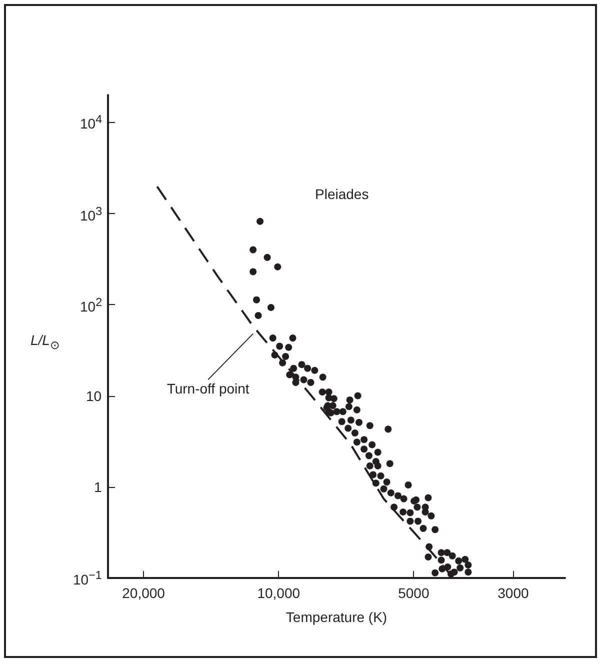  Describe the element at coordinates (208, 388) in the screenshot. I see `annotation: Turn-off point` at that location.